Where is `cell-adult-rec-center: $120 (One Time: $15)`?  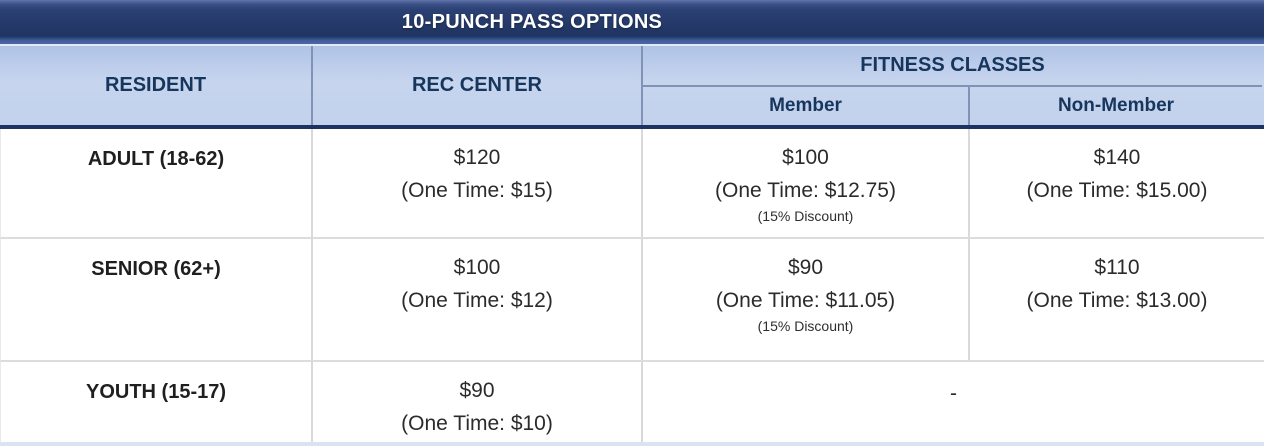
cell-adult-rec-center: $120 (One Time: $15) is located at coordinates (478, 183).